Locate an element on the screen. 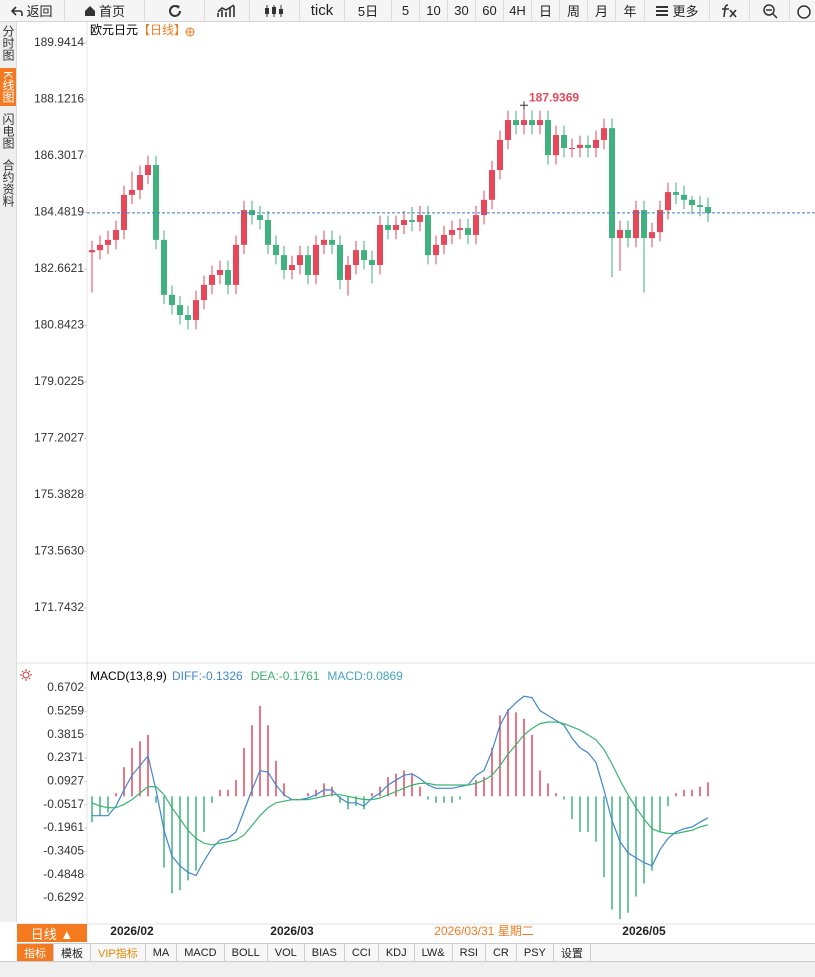 This screenshot has height=977, width=815. period-button: 月 is located at coordinates (602, 10).